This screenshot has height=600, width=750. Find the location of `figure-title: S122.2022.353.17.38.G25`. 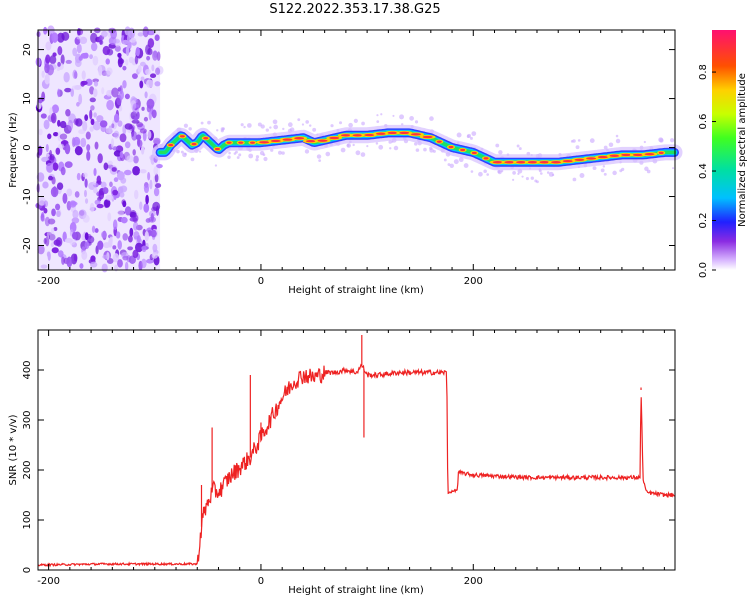

figure-title: S122.2022.353.17.38.G25 is located at coordinates (354, 9).